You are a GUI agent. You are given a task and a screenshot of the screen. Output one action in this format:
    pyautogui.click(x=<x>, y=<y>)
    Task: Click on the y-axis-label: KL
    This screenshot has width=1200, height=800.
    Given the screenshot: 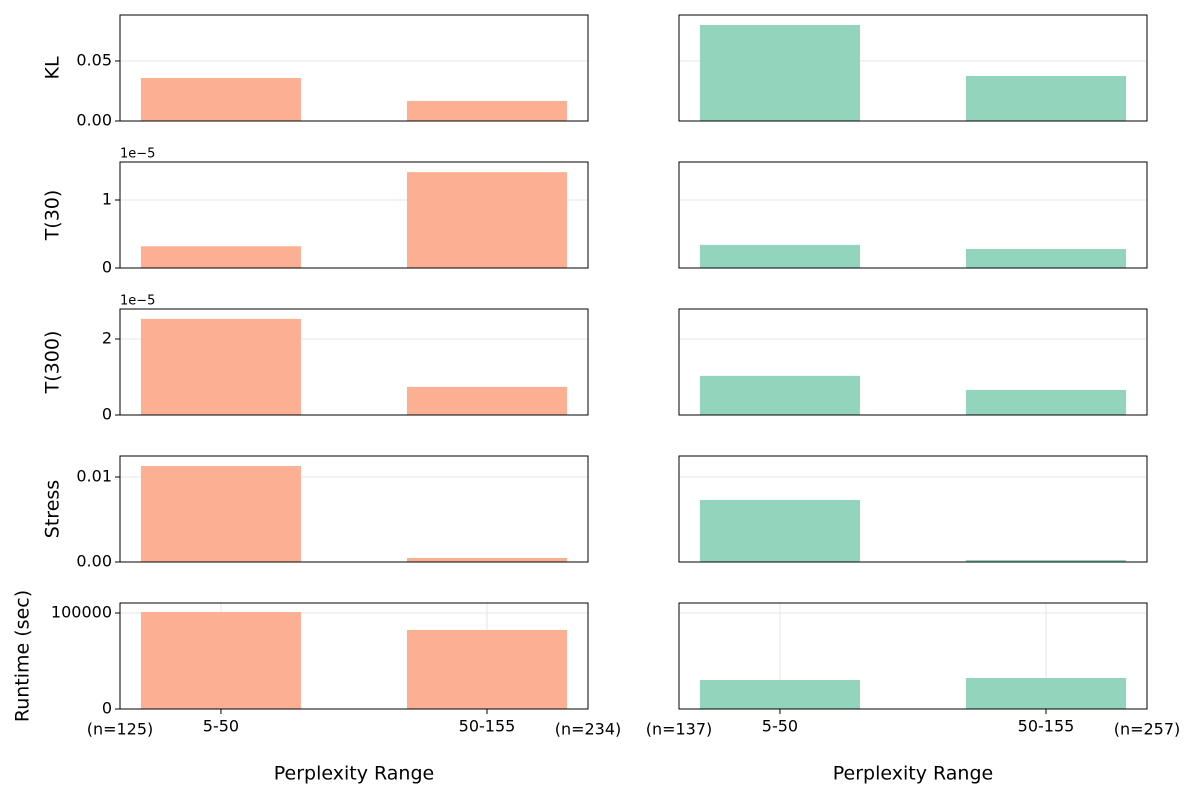 What is the action you would take?
    pyautogui.click(x=53, y=67)
    